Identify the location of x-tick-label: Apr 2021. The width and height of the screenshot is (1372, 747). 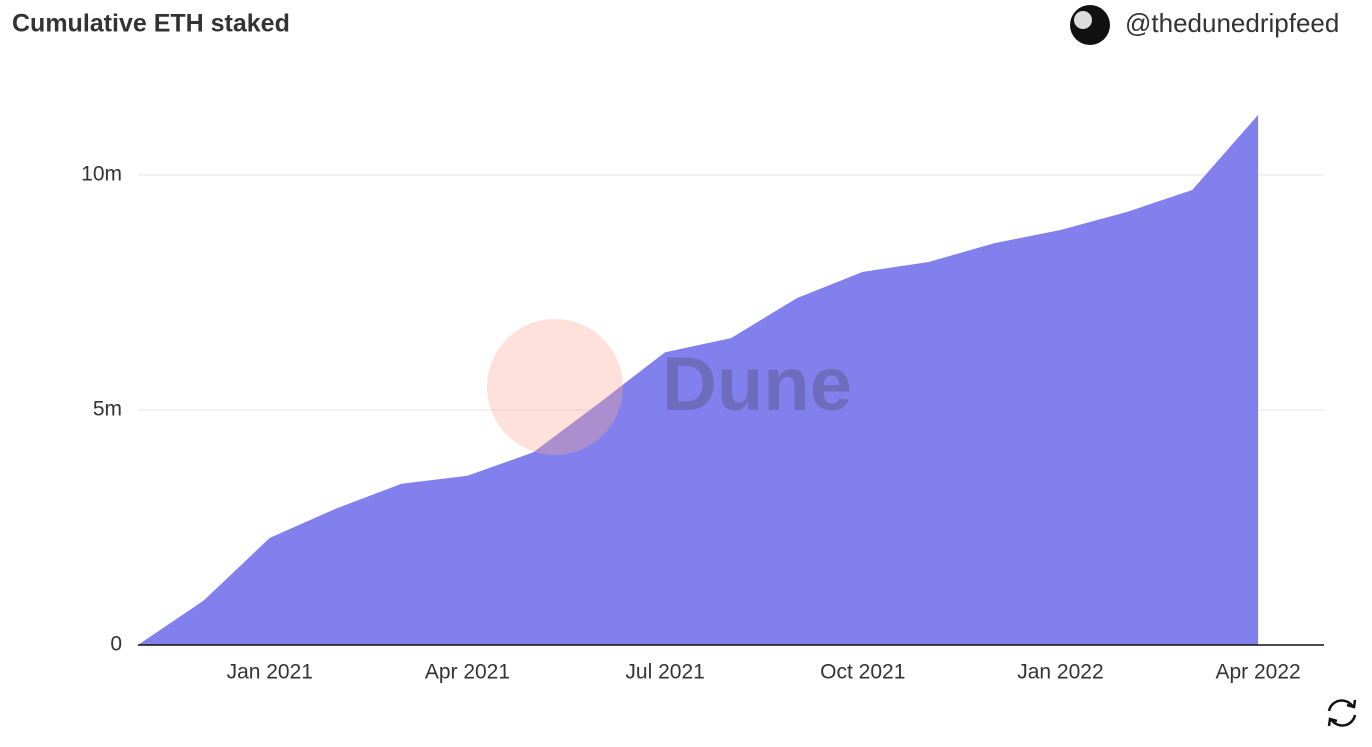
(467, 672).